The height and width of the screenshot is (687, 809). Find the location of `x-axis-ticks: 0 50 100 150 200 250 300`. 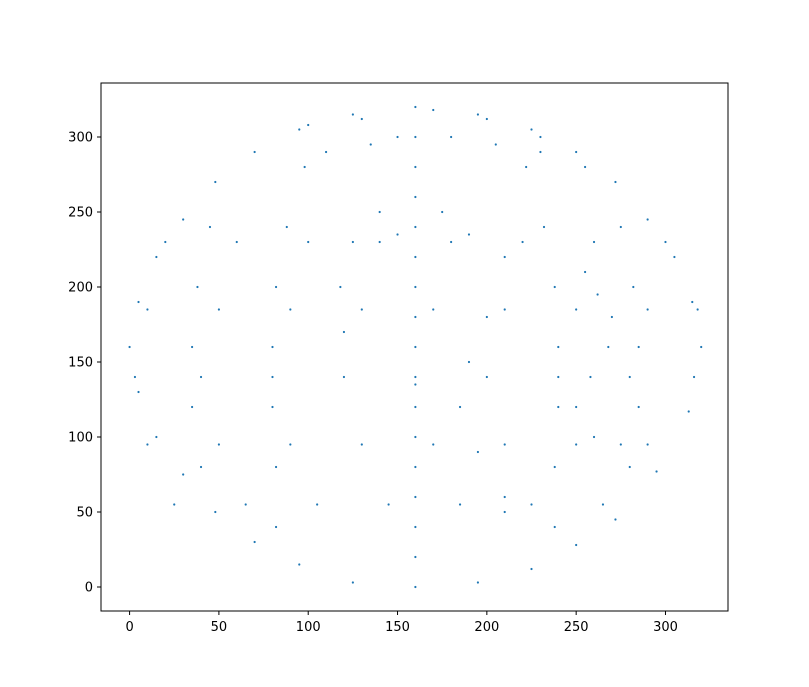

x-axis-ticks: 0 50 100 150 200 250 300 is located at coordinates (401, 623).